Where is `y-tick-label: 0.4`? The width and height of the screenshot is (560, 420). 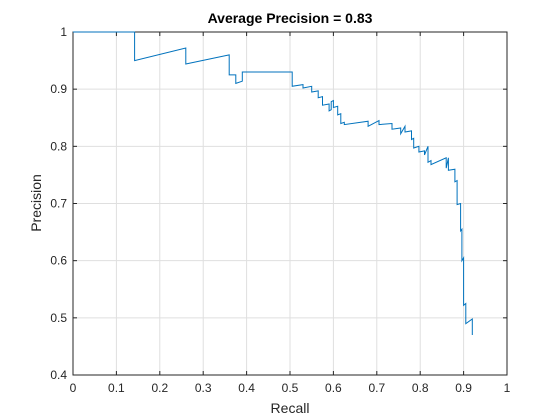
y-tick-label: 0.4 is located at coordinates (58, 375).